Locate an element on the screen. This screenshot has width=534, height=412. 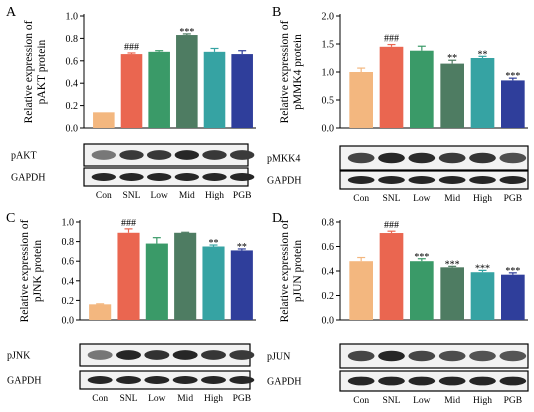
panel-letter: C is located at coordinates (10, 218).